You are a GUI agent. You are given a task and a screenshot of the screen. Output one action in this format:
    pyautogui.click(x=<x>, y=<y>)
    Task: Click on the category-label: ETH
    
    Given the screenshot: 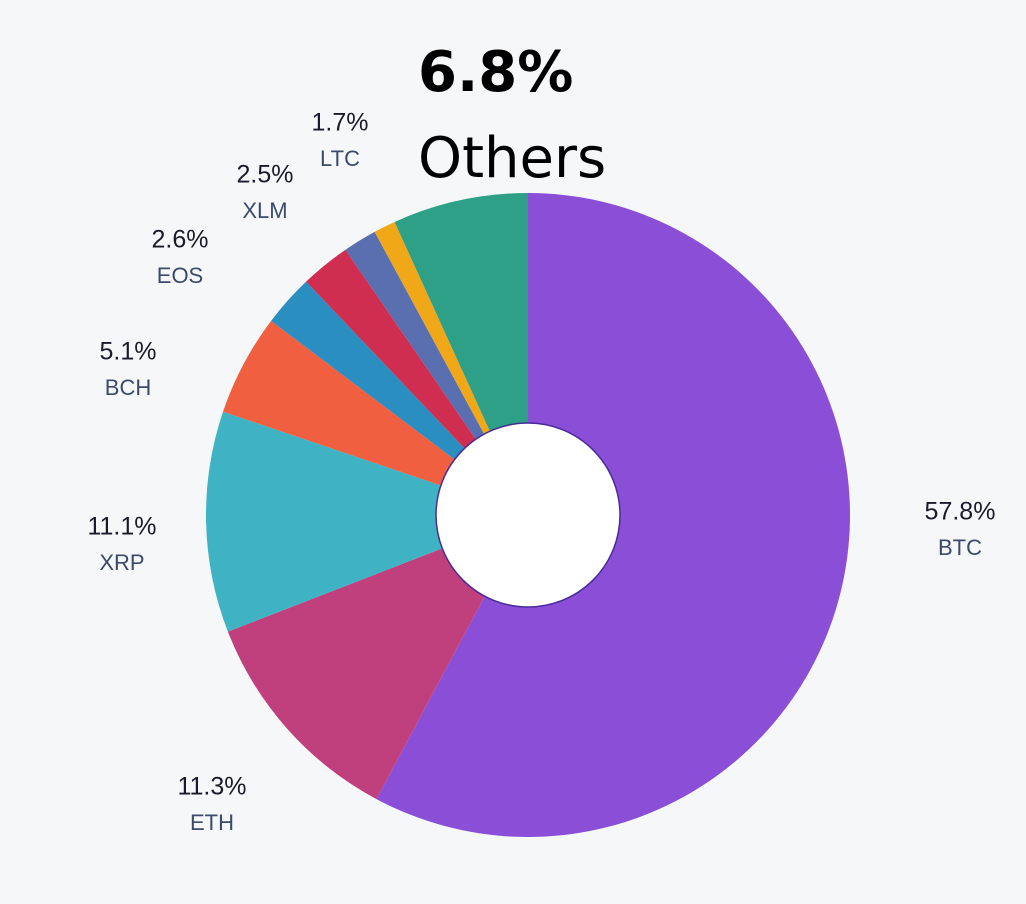 What is the action you would take?
    pyautogui.click(x=212, y=822)
    